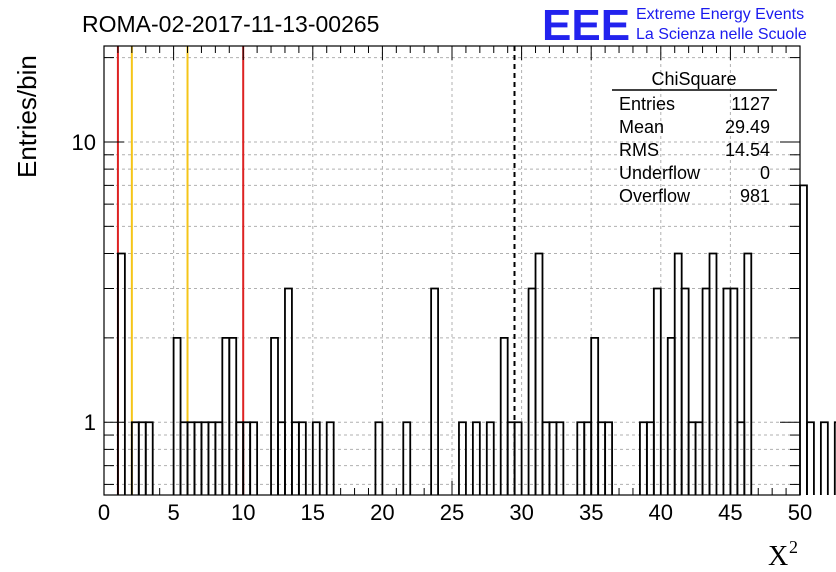 The image size is (836, 572). Describe the element at coordinates (647, 104) in the screenshot. I see `stats-row-label: Entries` at that location.